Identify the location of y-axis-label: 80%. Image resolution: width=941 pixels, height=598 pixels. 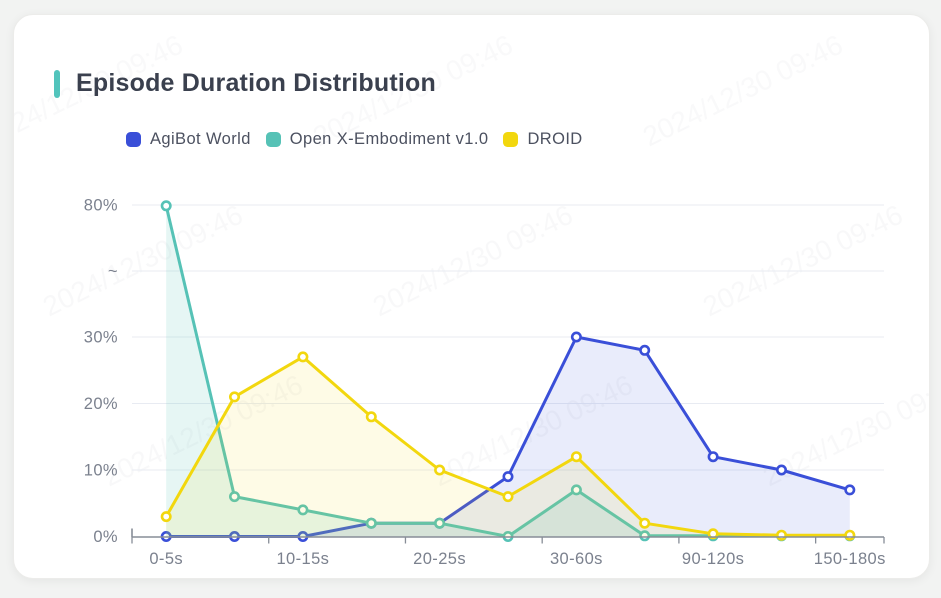
(101, 206).